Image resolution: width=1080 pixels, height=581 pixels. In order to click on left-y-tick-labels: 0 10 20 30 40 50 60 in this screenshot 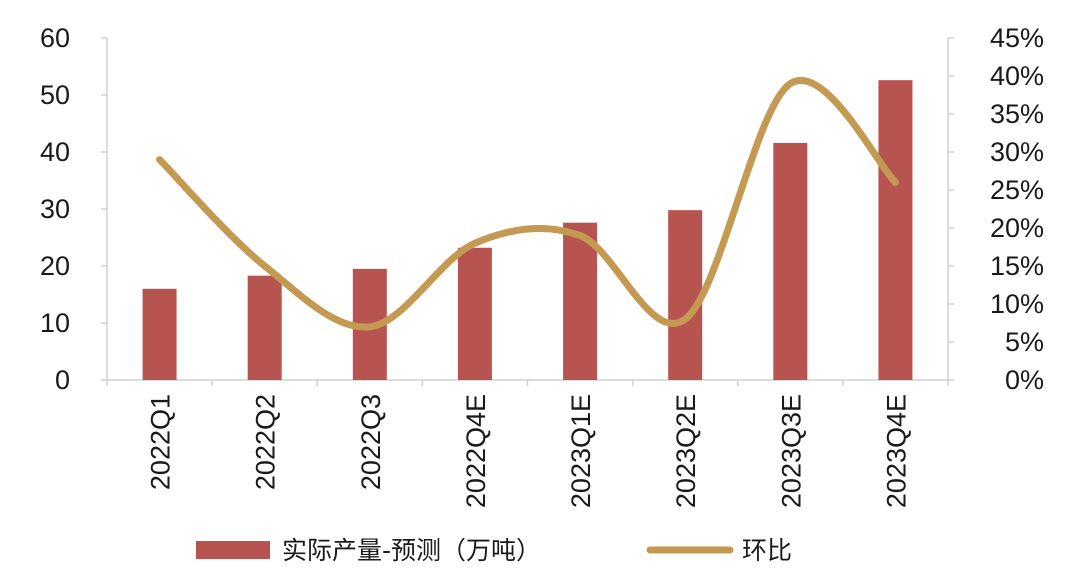, I will do `click(55, 209)`.